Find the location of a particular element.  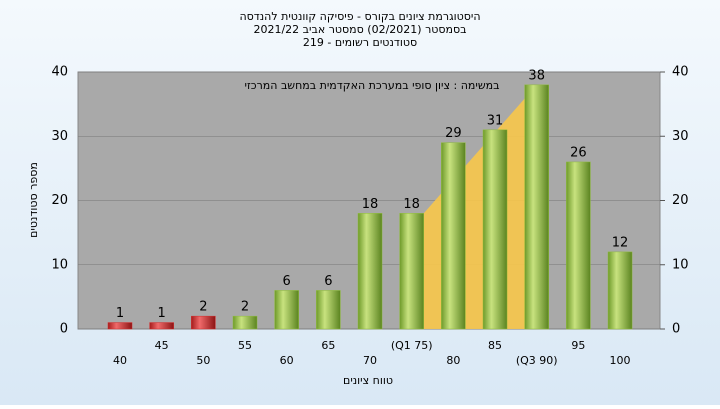

value-label: 31 is located at coordinates (495, 120).